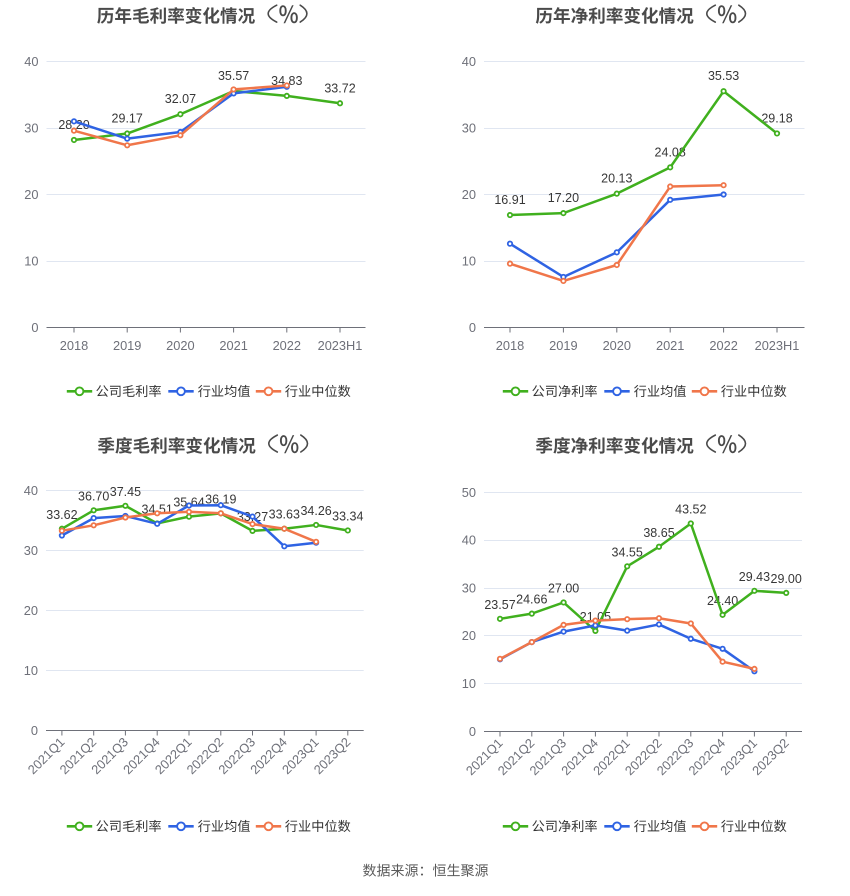  I want to click on svg-text: 35.57, so click(233, 76).